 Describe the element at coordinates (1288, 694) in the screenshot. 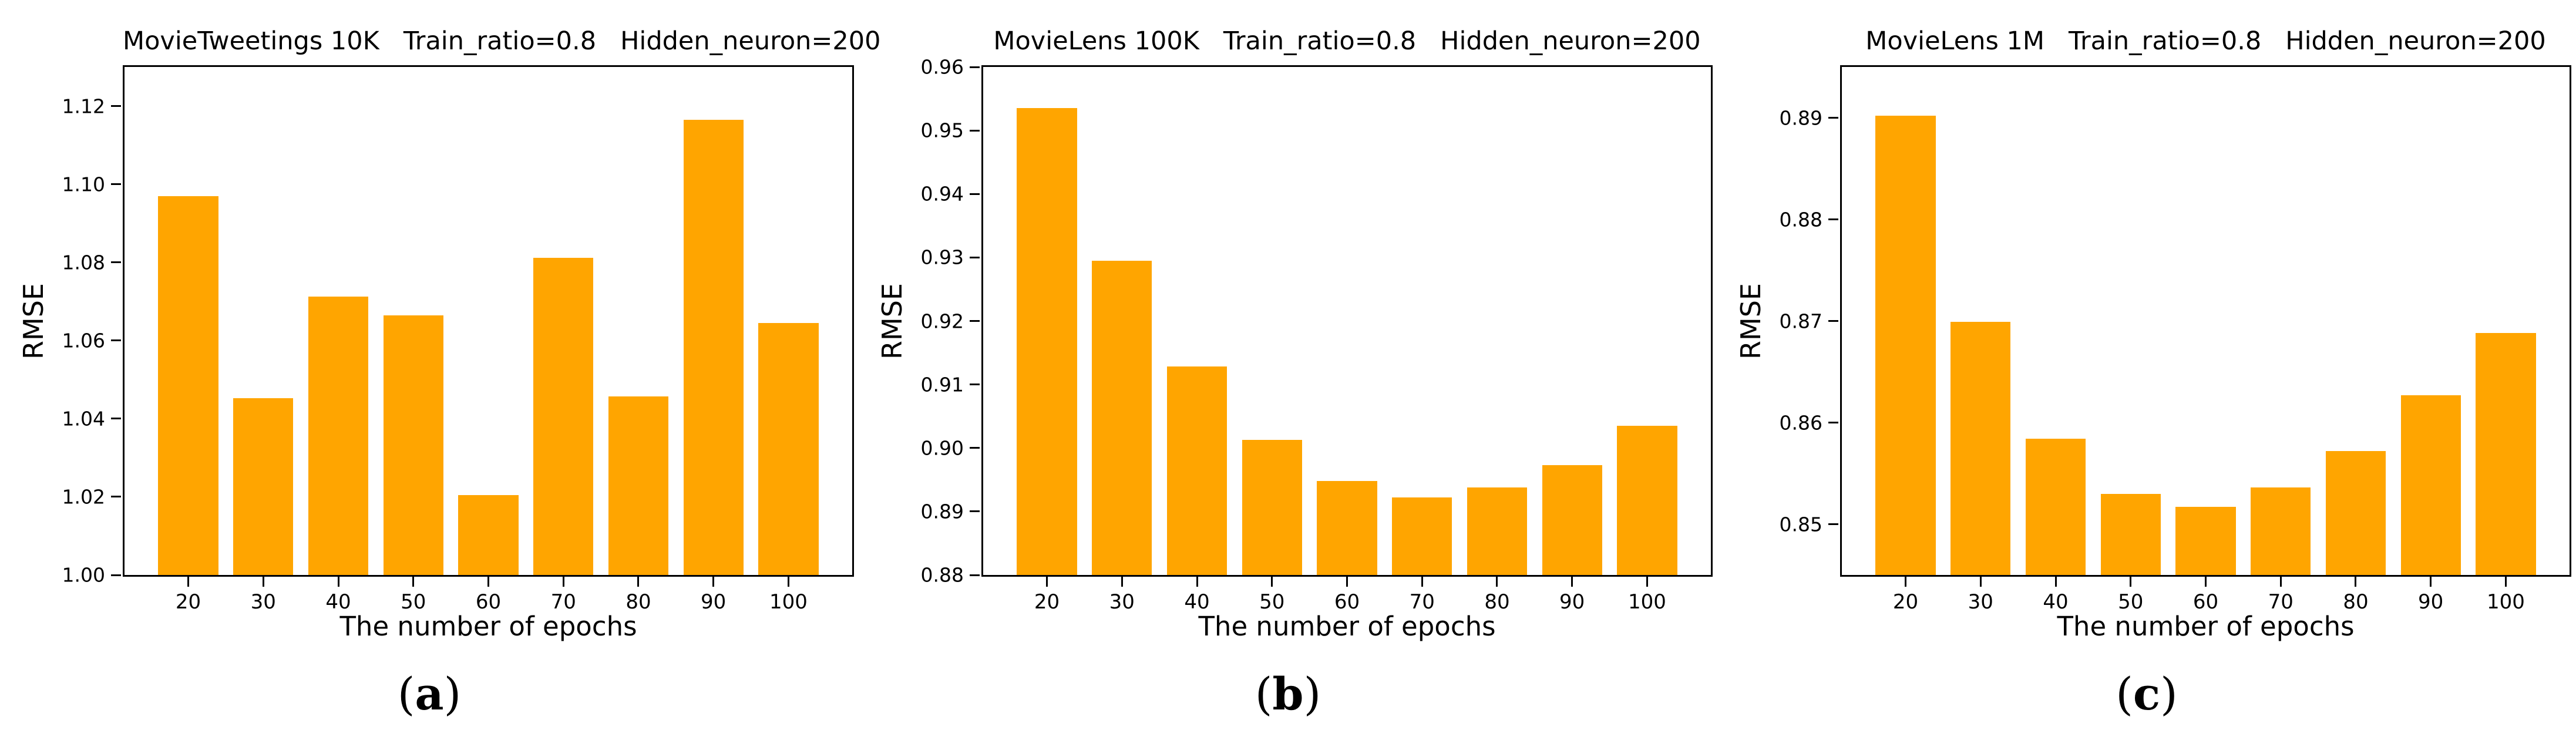

I see `caption-letter: b` at that location.